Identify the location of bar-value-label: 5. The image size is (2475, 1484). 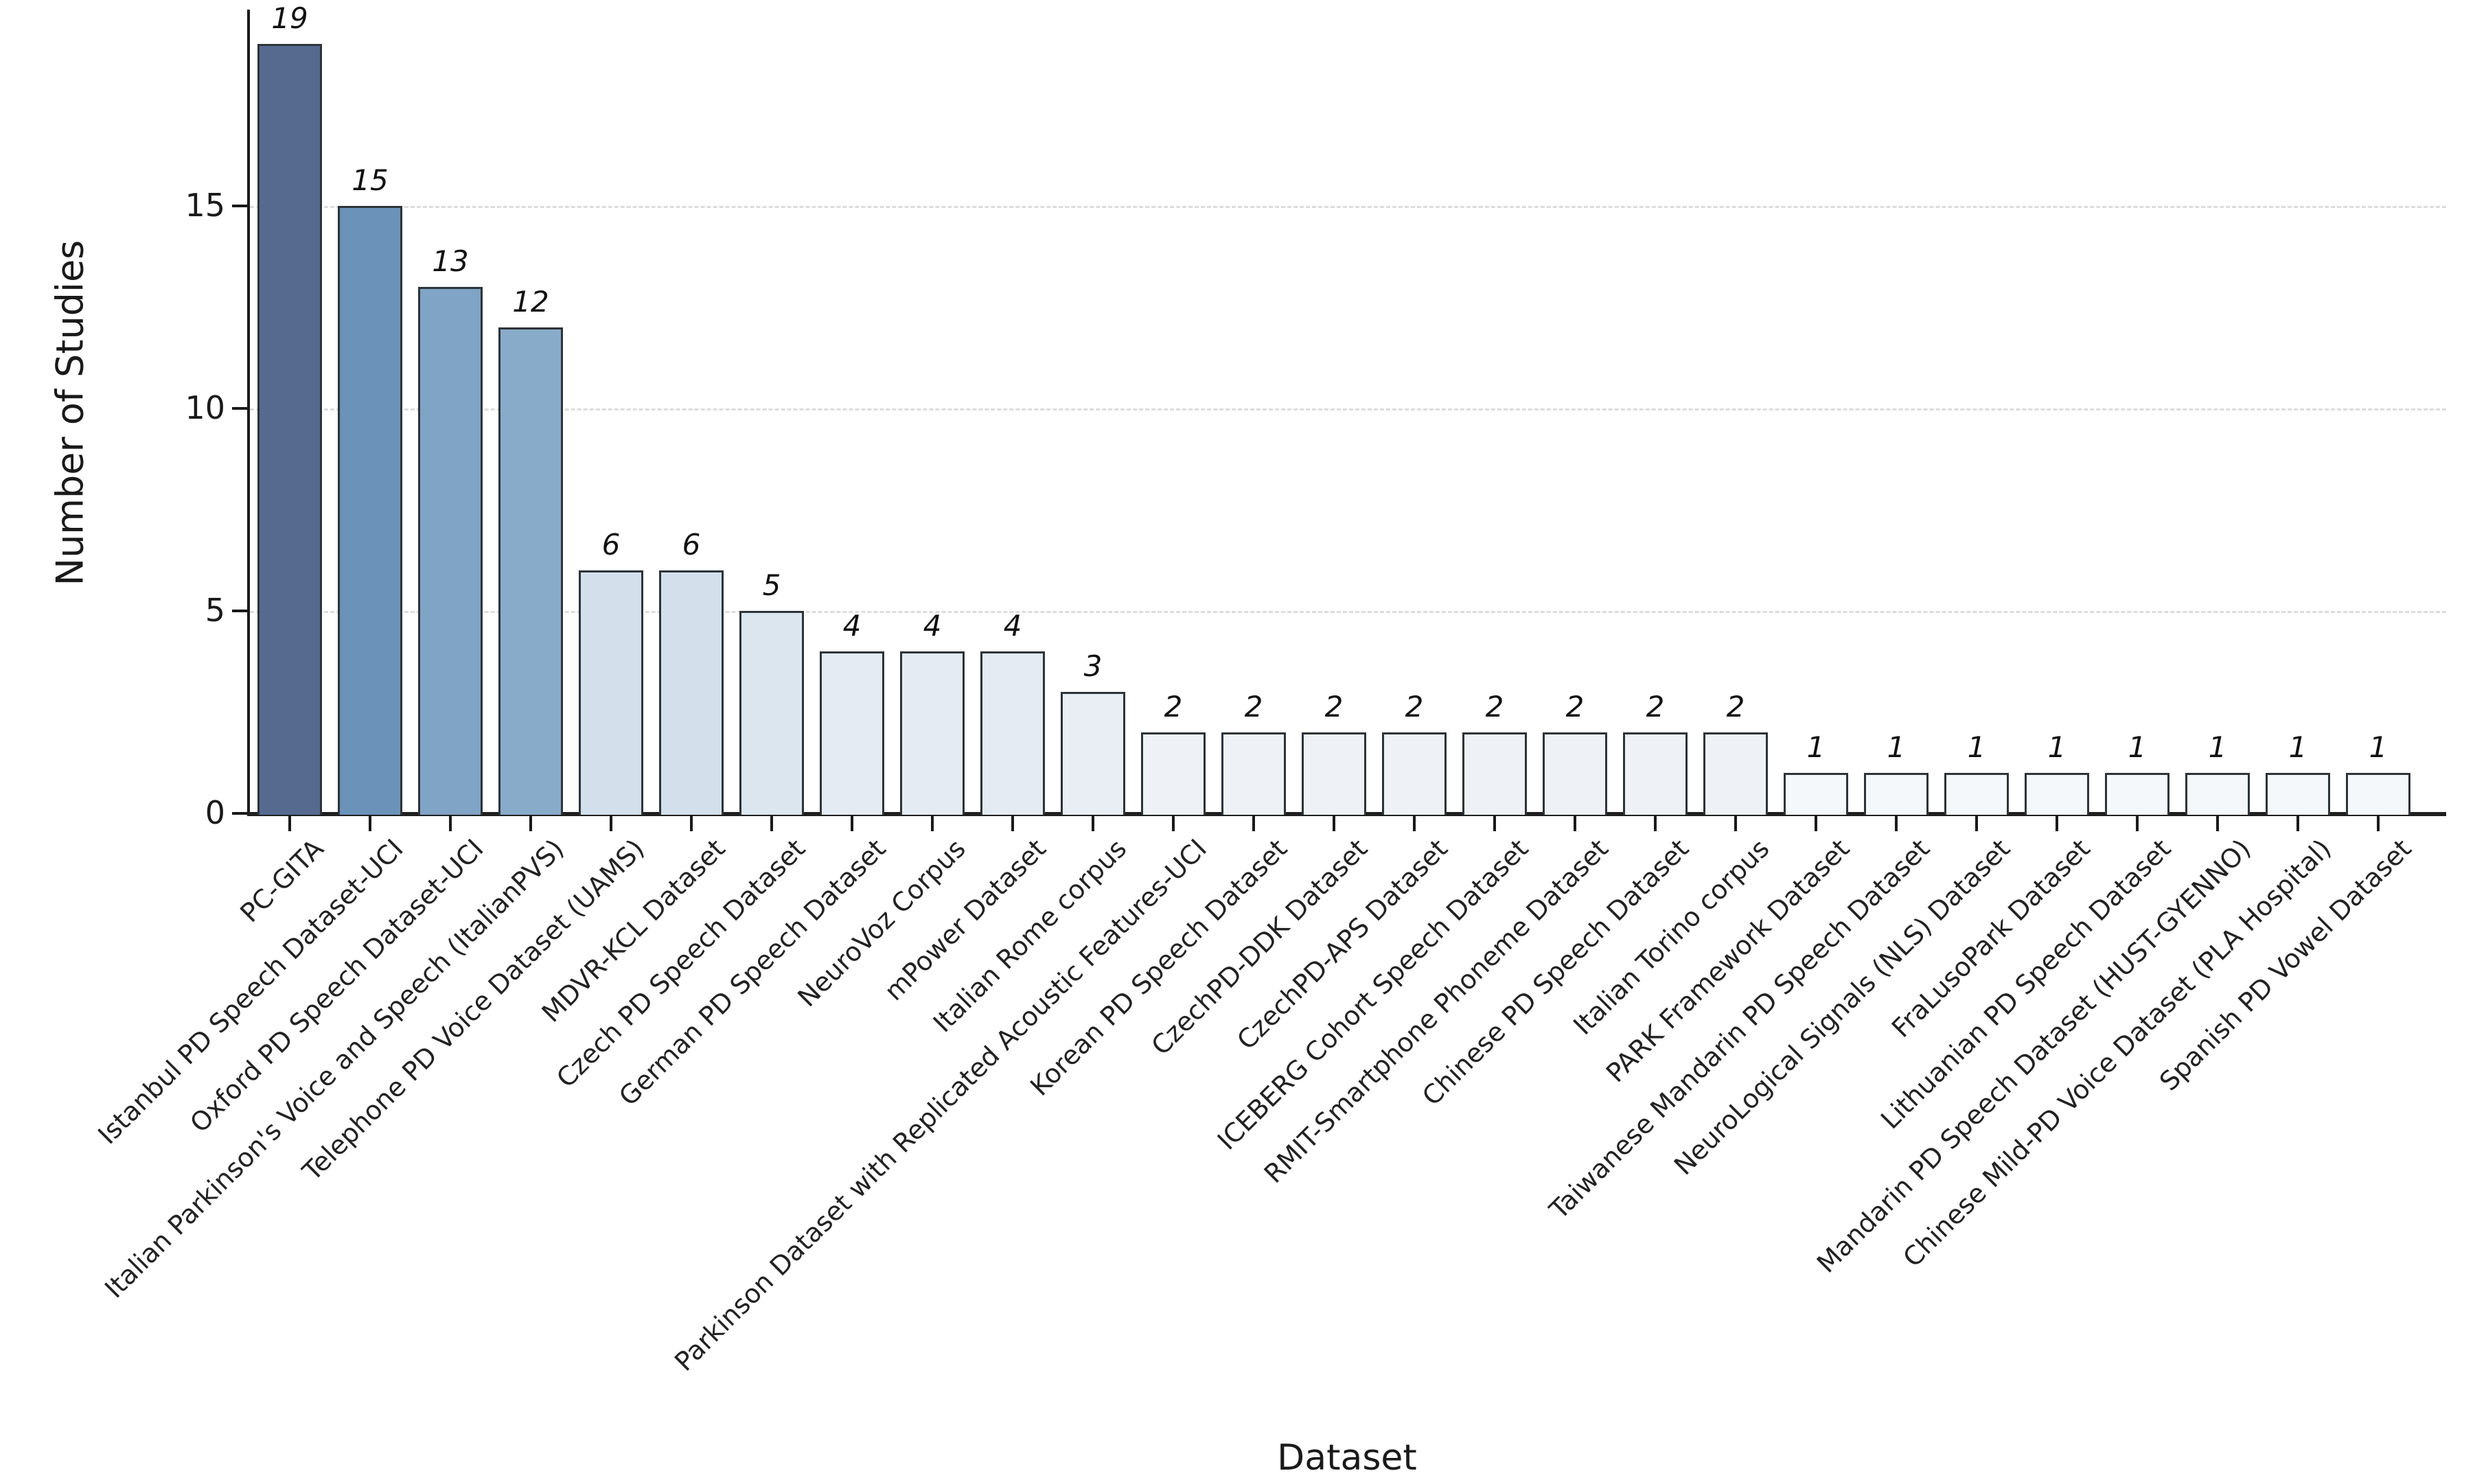
(771, 585).